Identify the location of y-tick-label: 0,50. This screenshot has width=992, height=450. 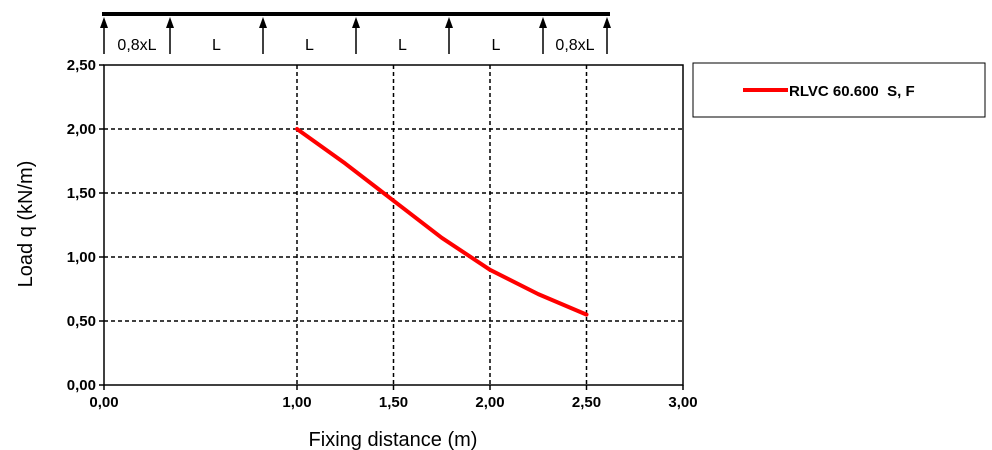
(81, 321).